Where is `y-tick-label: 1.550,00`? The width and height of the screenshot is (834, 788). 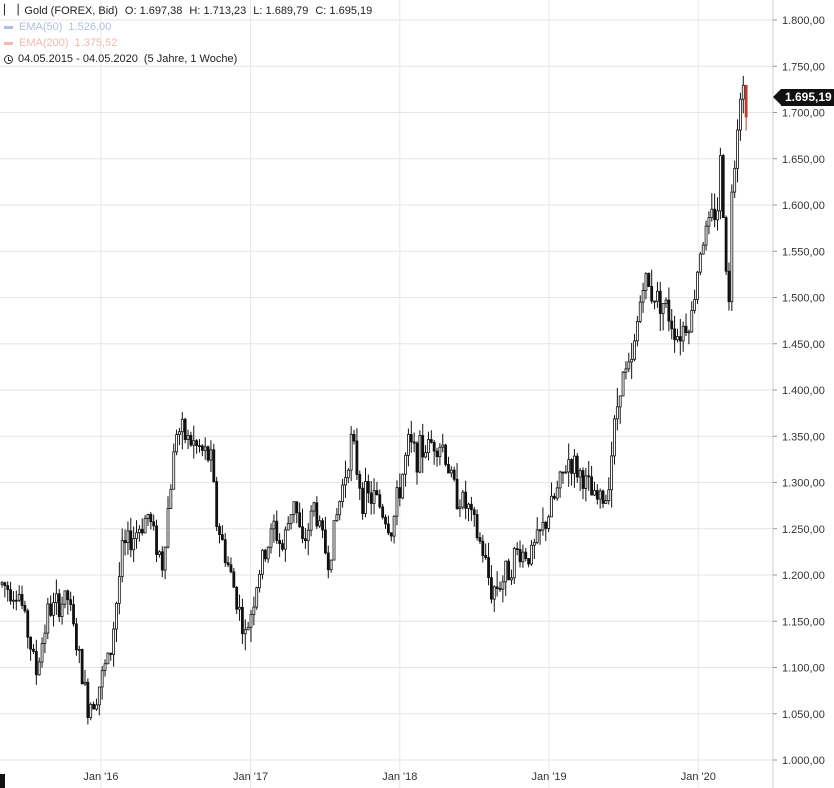 y-tick-label: 1.550,00 is located at coordinates (803, 252).